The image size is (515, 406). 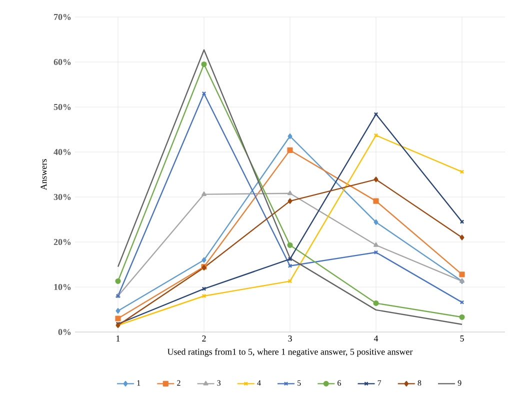 I want to click on x-tick-label: 1, so click(x=118, y=339).